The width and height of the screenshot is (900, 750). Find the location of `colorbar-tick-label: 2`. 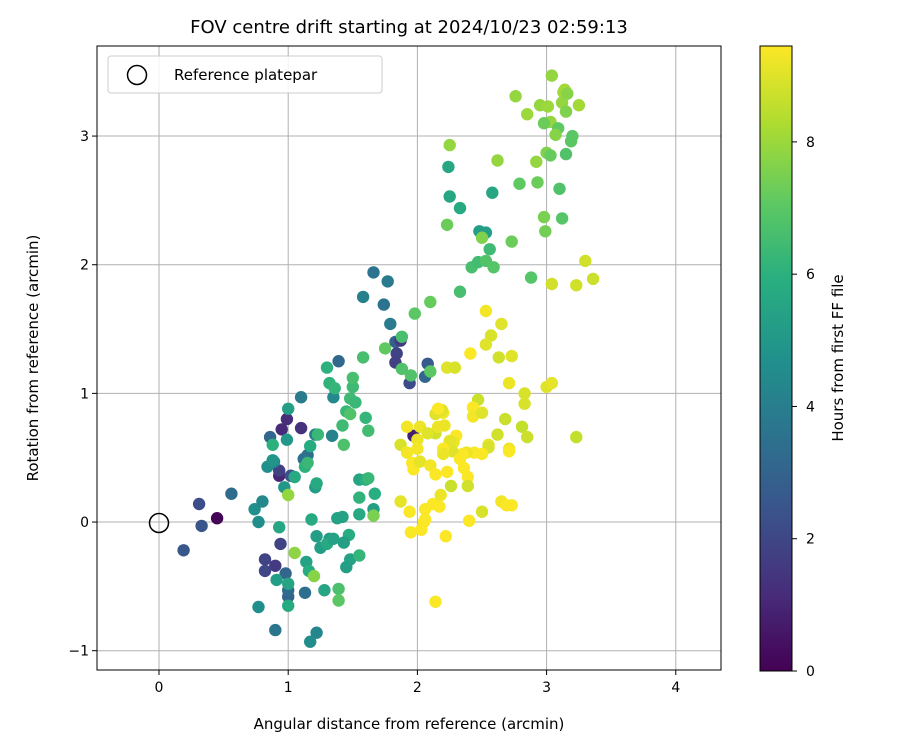

colorbar-tick-label: 2 is located at coordinates (810, 540).